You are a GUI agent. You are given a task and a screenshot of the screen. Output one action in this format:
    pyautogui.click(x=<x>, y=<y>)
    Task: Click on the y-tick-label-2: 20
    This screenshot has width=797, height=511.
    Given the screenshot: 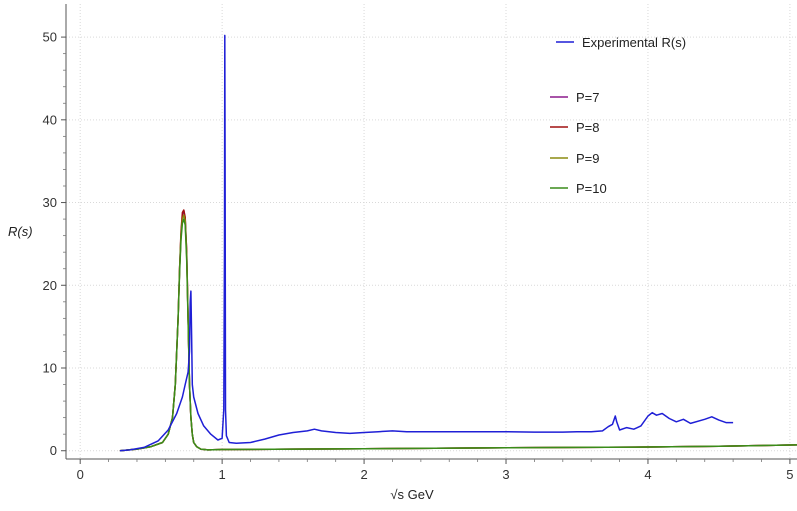 What is the action you would take?
    pyautogui.click(x=50, y=285)
    